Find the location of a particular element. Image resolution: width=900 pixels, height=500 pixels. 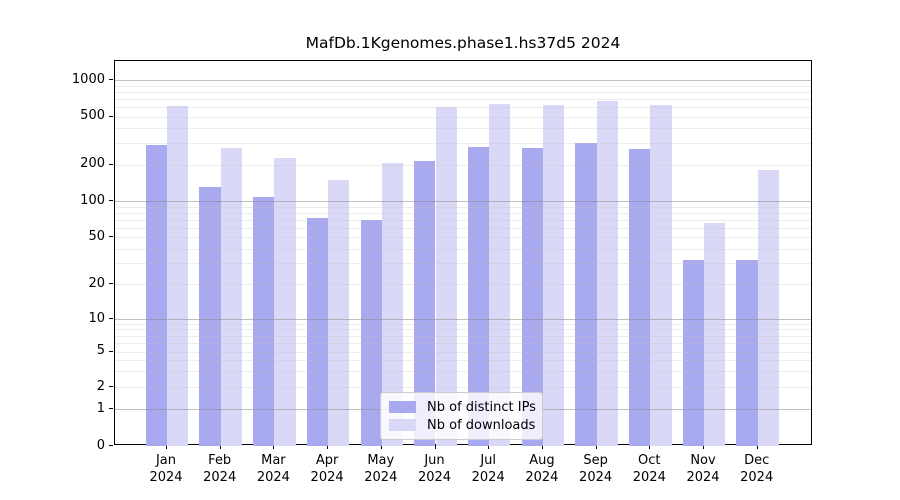

x-tick-month: Jan is located at coordinates (166, 460).